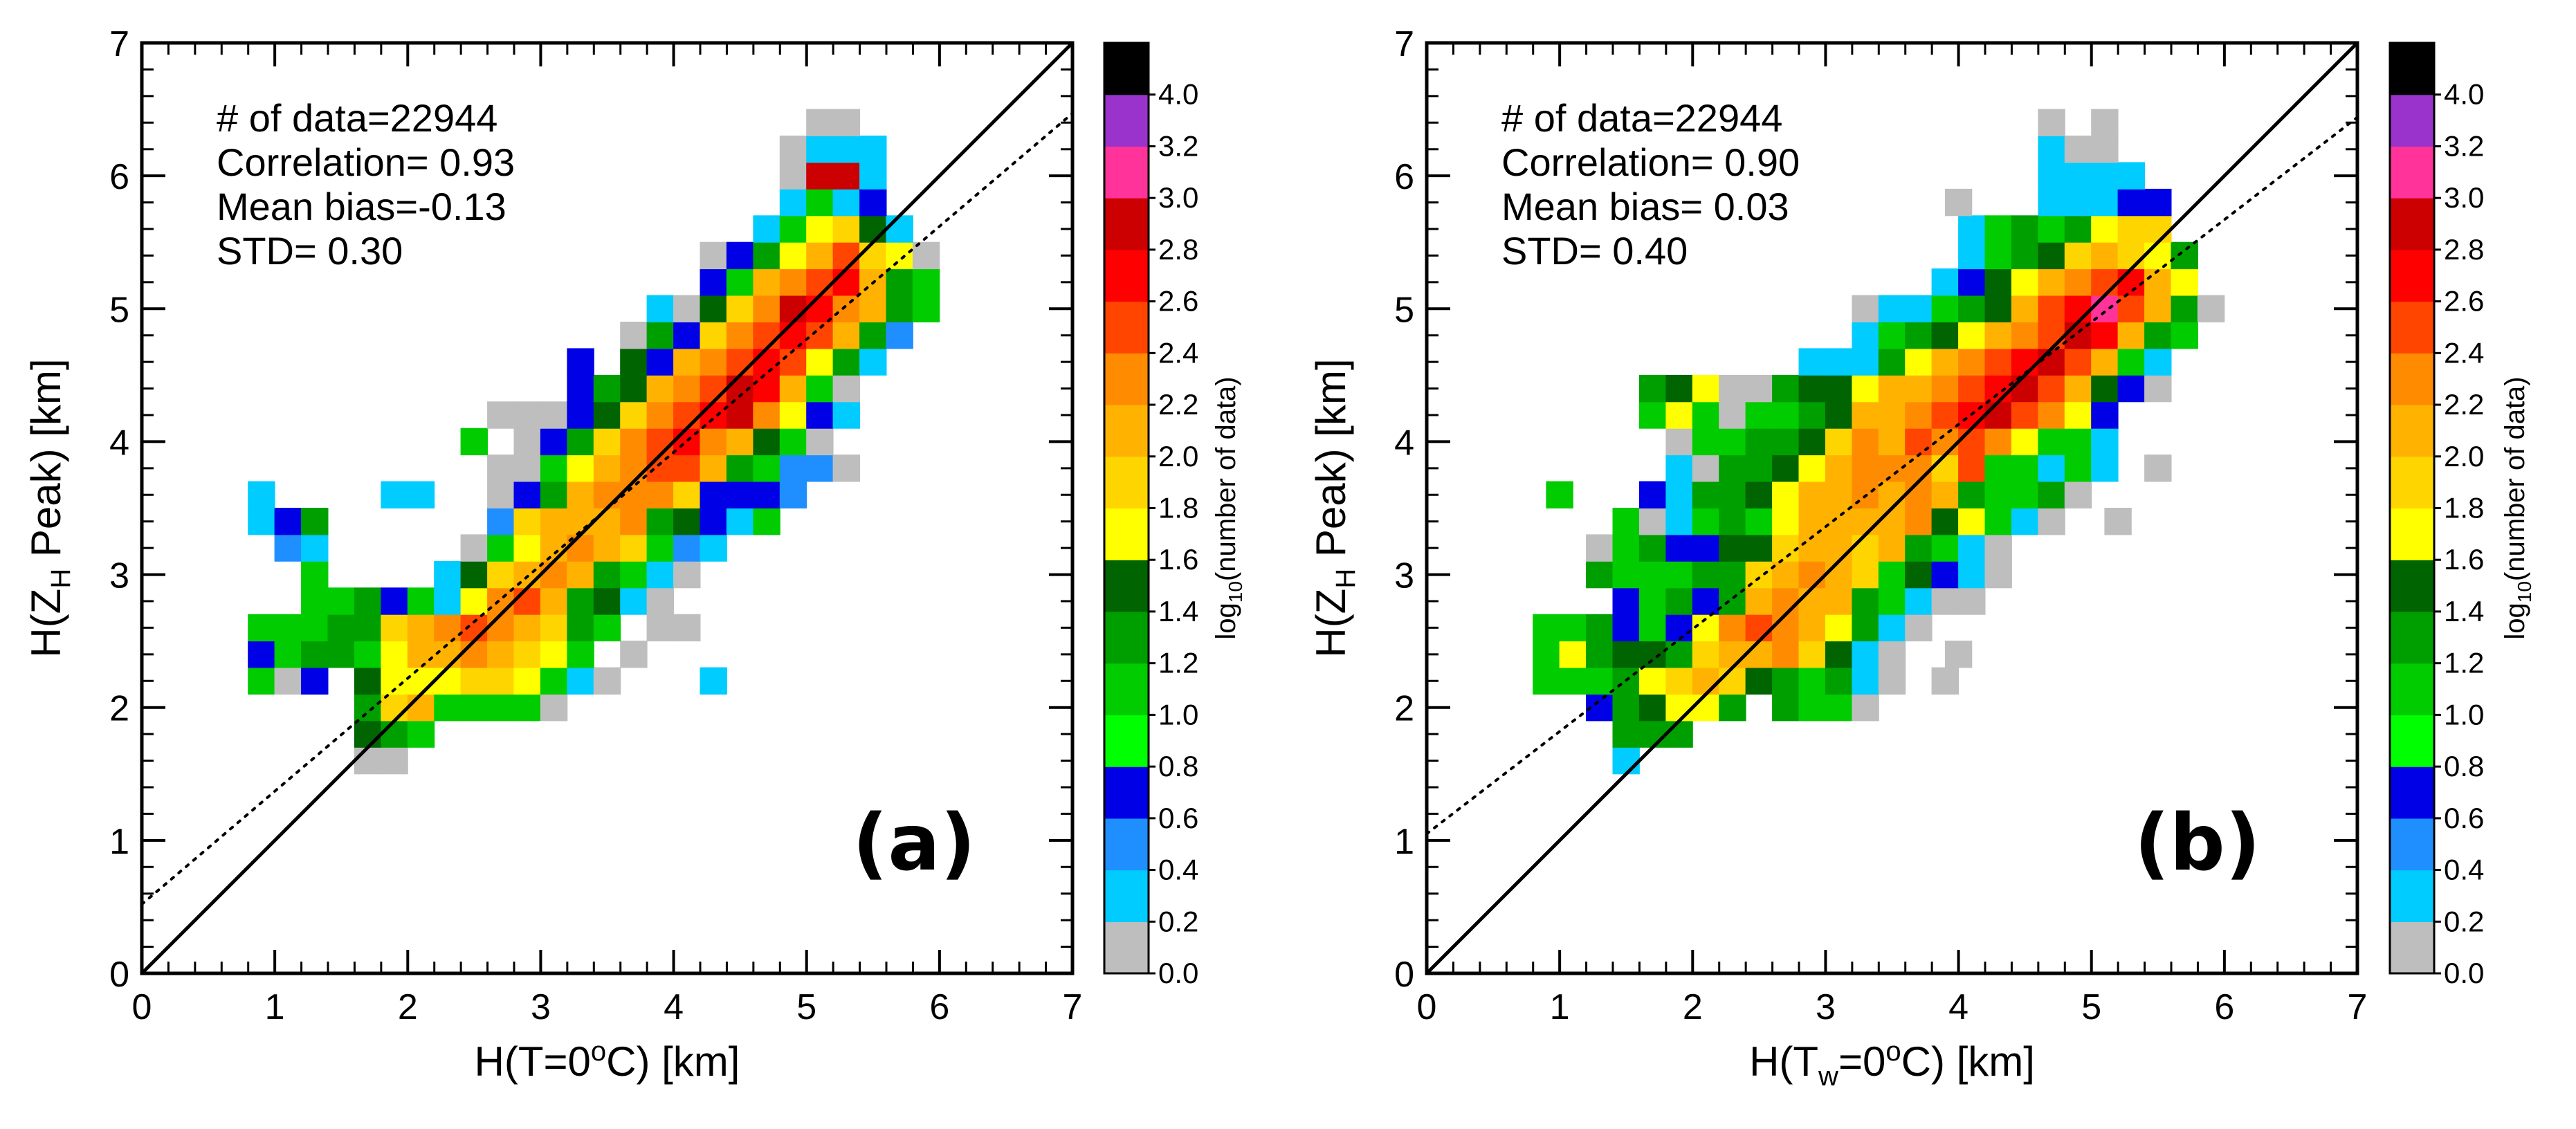  Describe the element at coordinates (2464, 611) in the screenshot. I see `colorbar-label: 1.4` at that location.